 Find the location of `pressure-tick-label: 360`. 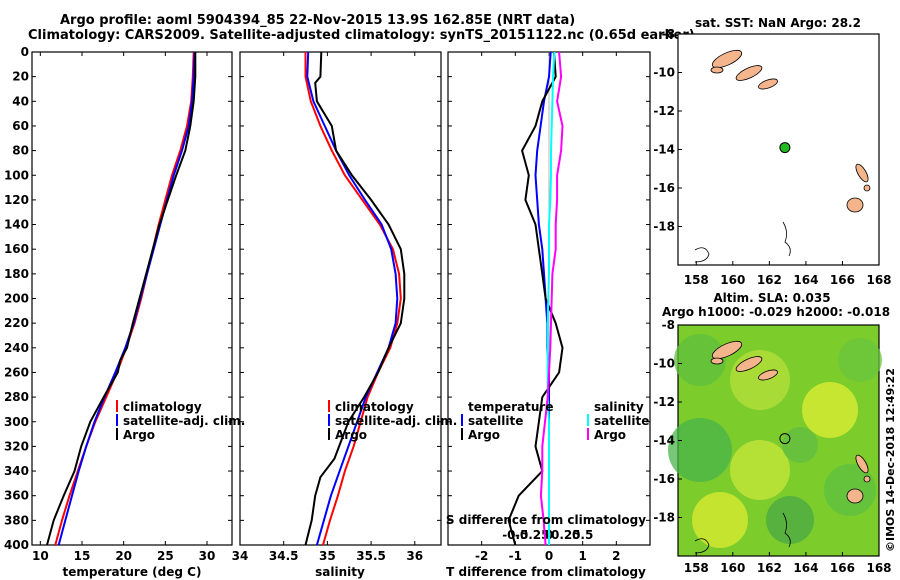

pressure-tick-label: 360 is located at coordinates (16, 496).